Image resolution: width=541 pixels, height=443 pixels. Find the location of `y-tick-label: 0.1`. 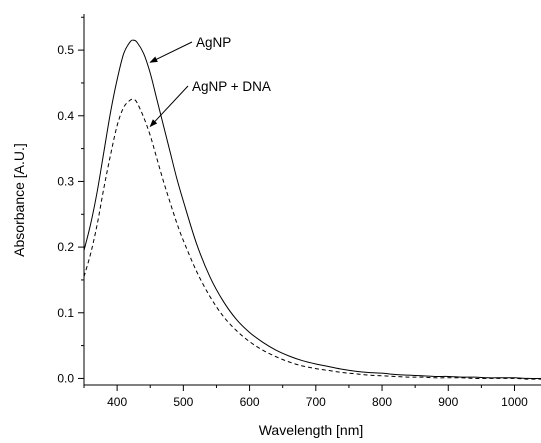

y-tick-label: 0.1 is located at coordinates (65, 313).